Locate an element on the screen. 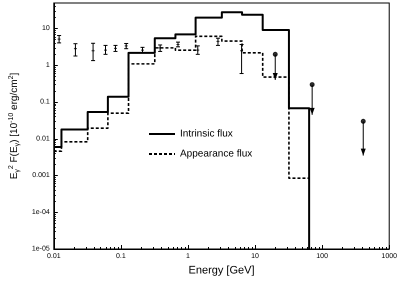  legend-label: Appearance flux is located at coordinates (216, 154).